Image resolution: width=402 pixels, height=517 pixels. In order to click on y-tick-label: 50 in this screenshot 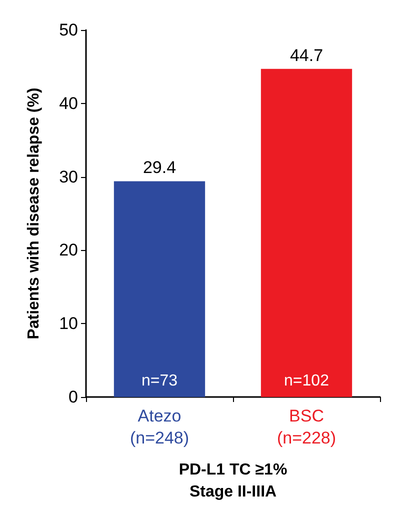, I will do `click(68, 30)`.